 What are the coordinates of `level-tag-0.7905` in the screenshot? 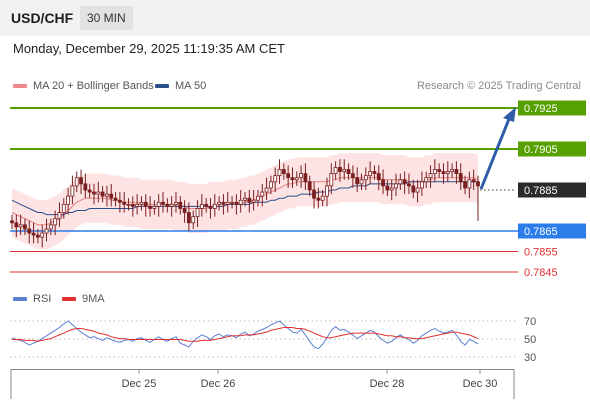 It's located at (552, 149).